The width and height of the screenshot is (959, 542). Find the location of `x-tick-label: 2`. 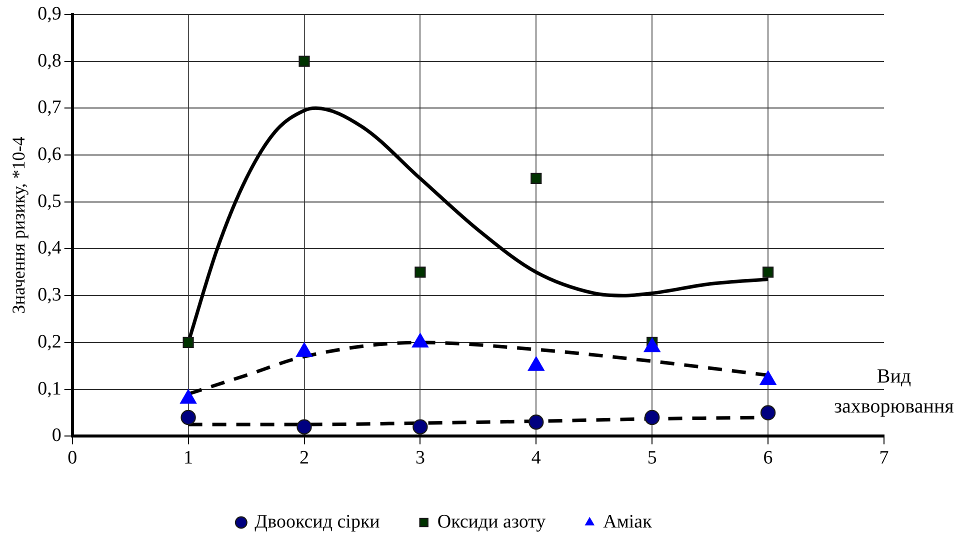

x-tick-label: 2 is located at coordinates (304, 458).